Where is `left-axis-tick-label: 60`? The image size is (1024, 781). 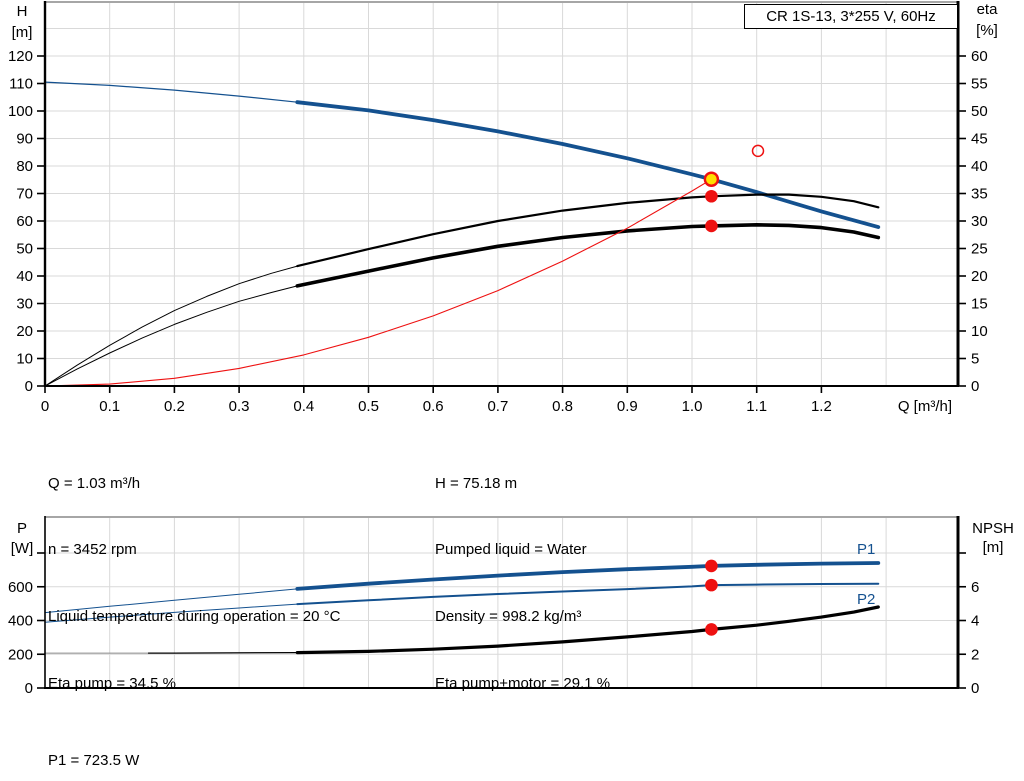 left-axis-tick-label: 60 is located at coordinates (24, 221).